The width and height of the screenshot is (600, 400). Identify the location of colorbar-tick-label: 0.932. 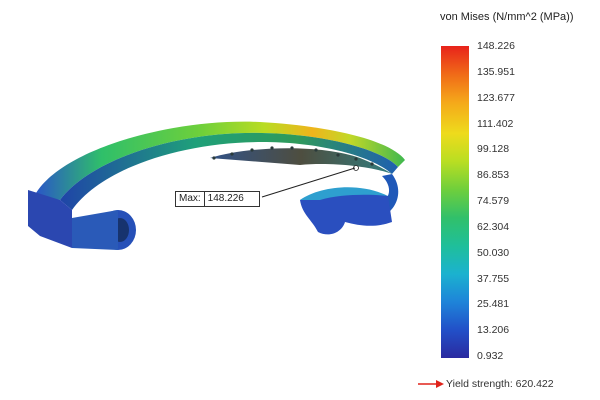
(490, 356).